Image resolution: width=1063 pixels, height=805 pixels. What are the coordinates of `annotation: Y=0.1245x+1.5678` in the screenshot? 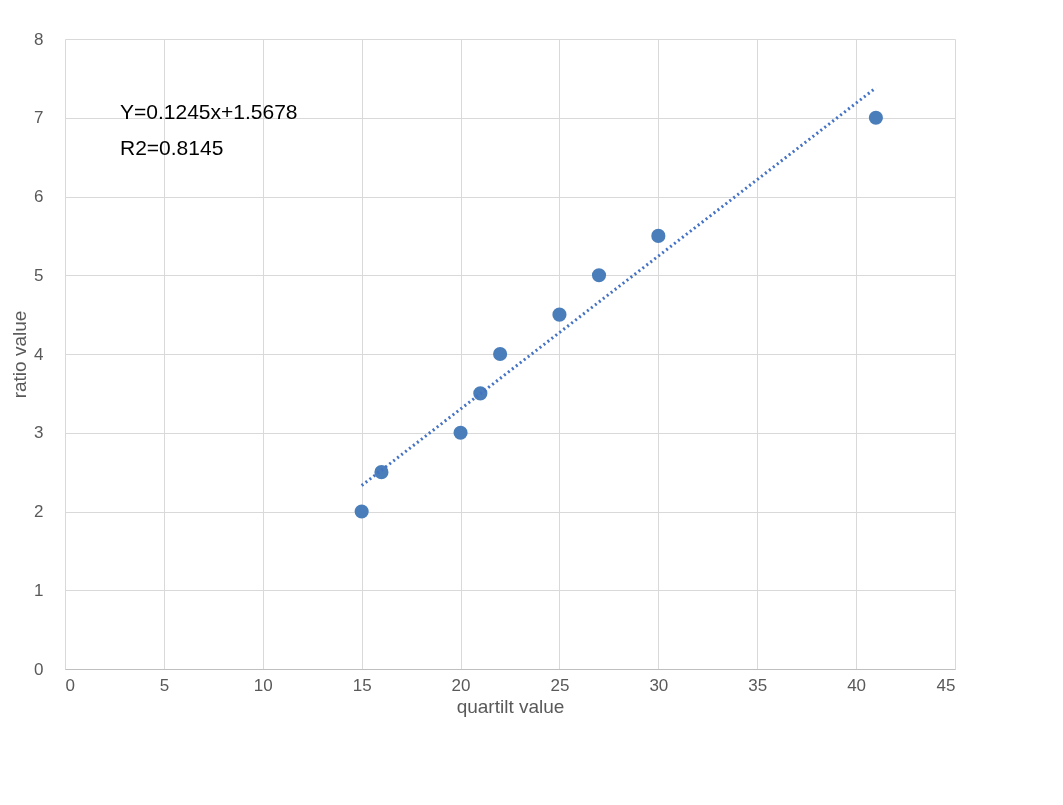 It's located at (209, 111).